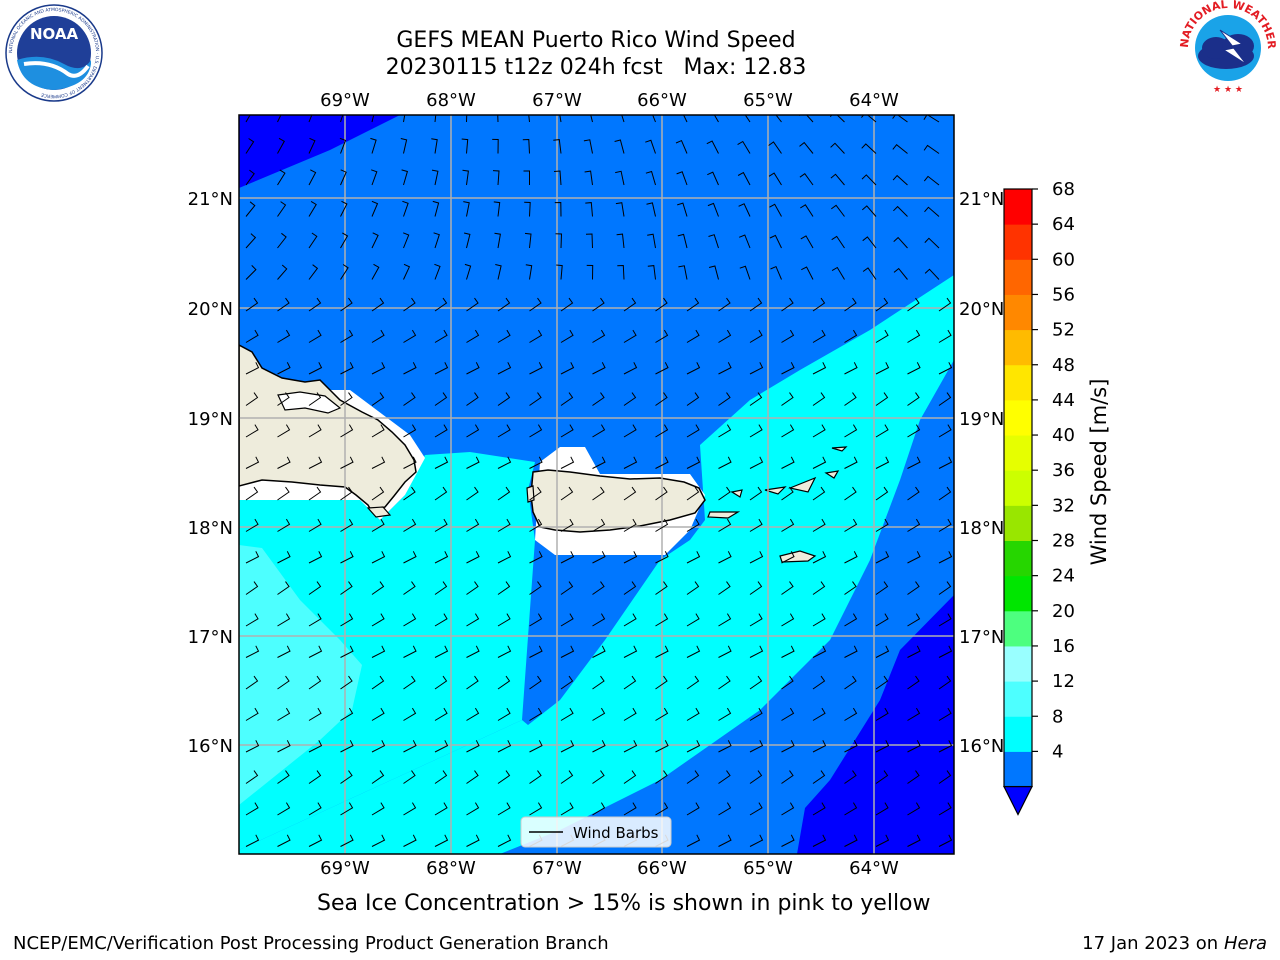  I want to click on lon-labels-top: 69°W 68°W 67°W 66°W 65°W 64°W, so click(609, 100).